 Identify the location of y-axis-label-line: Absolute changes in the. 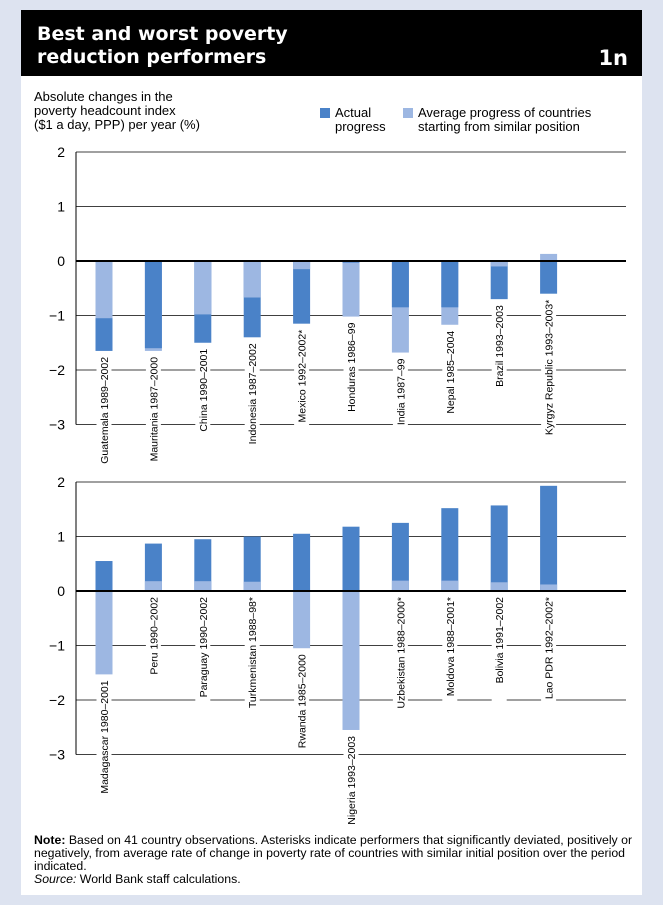
(103, 96).